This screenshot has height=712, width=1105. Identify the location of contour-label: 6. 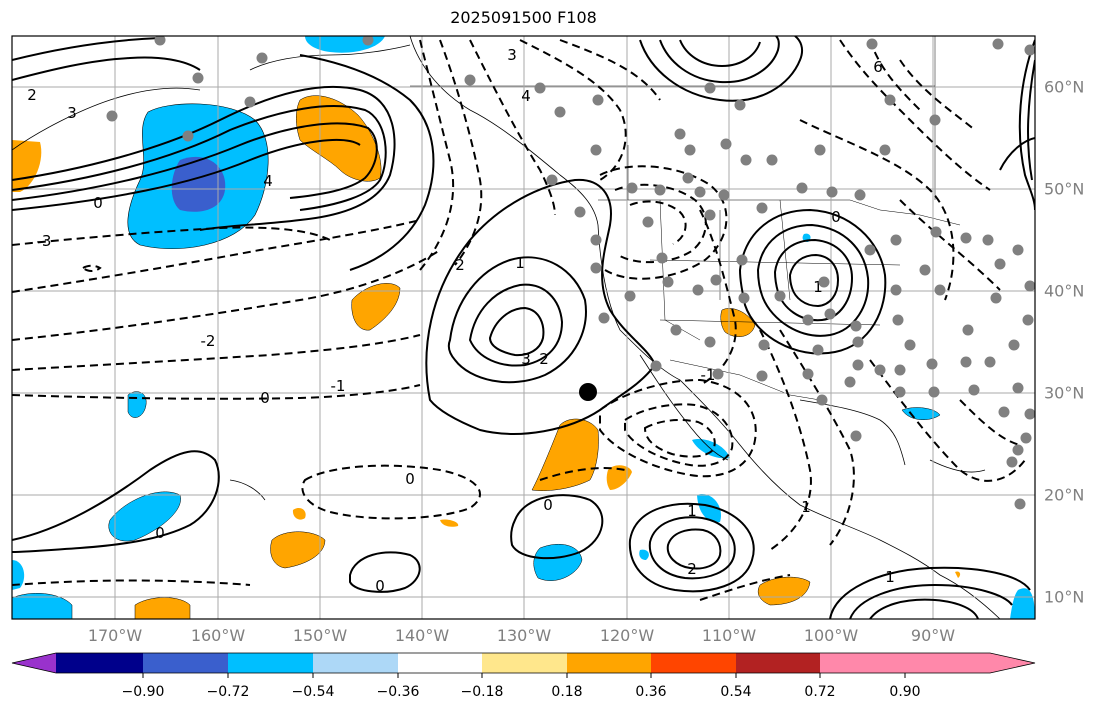
(878, 67).